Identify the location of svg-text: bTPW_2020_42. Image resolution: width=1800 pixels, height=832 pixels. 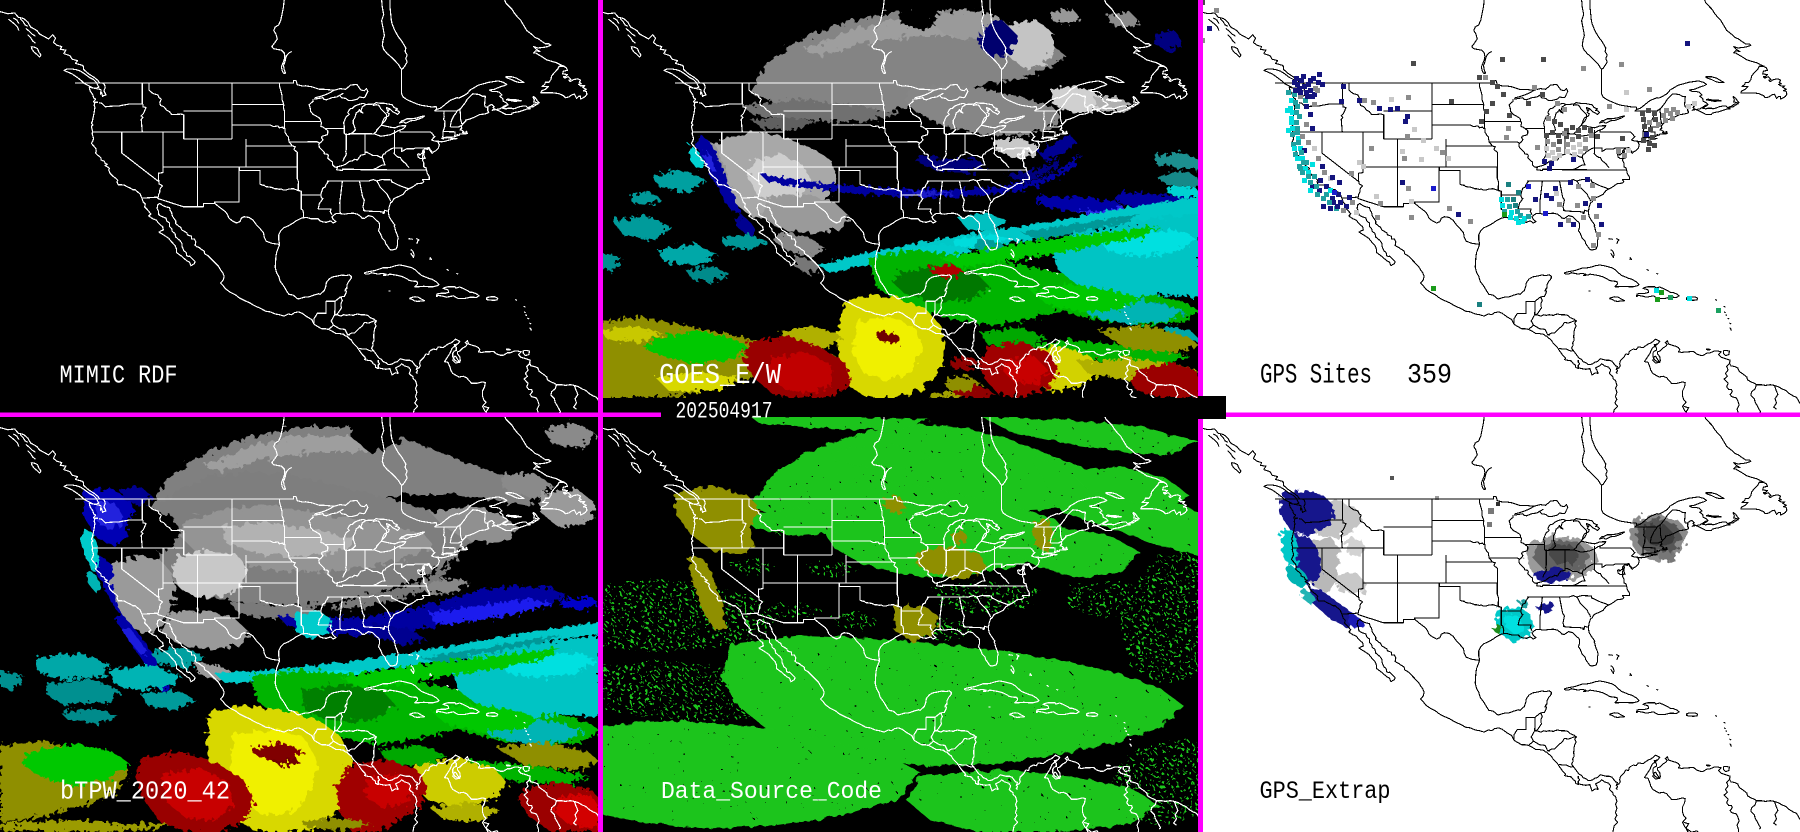
(145, 792).